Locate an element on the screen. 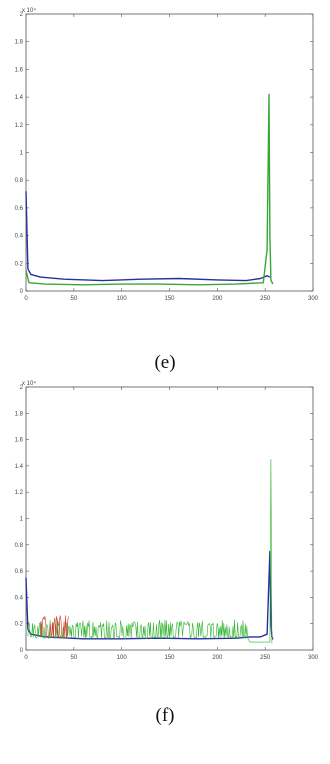  series-red-line is located at coordinates (54, 627).